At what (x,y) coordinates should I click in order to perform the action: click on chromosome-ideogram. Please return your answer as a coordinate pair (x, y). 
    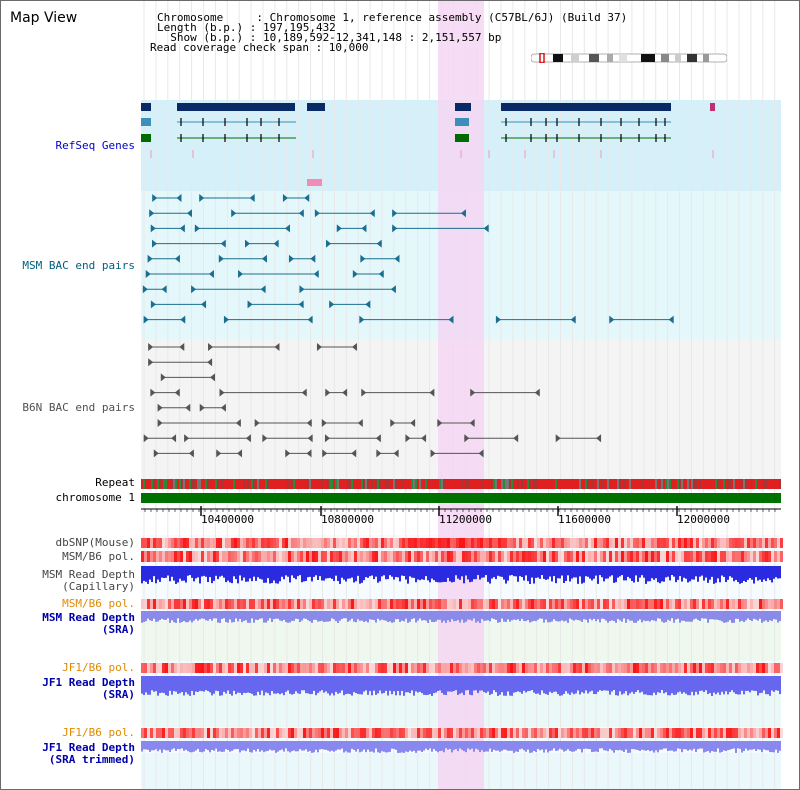
    Looking at the image, I should click on (629, 58).